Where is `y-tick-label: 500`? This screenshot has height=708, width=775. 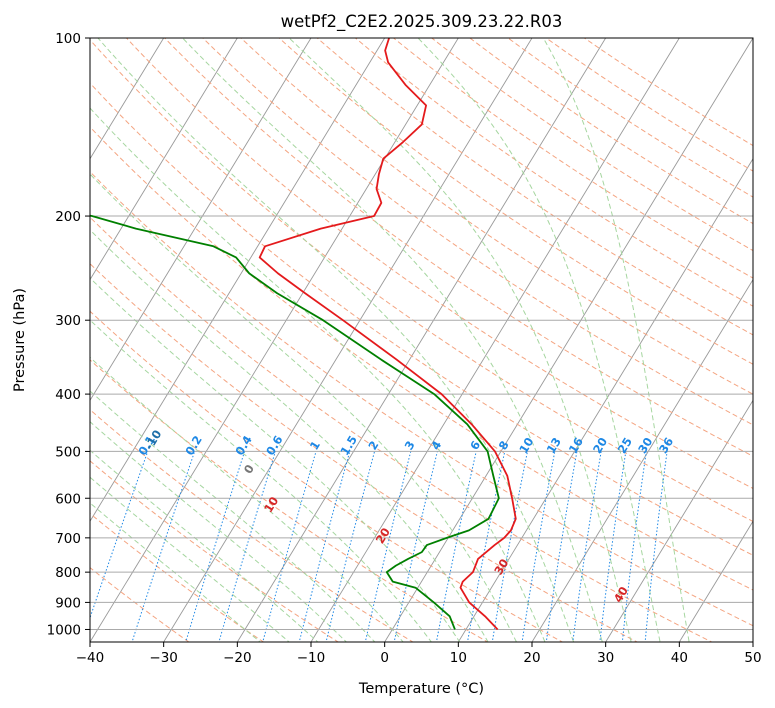
y-tick-label: 500 is located at coordinates (68, 452).